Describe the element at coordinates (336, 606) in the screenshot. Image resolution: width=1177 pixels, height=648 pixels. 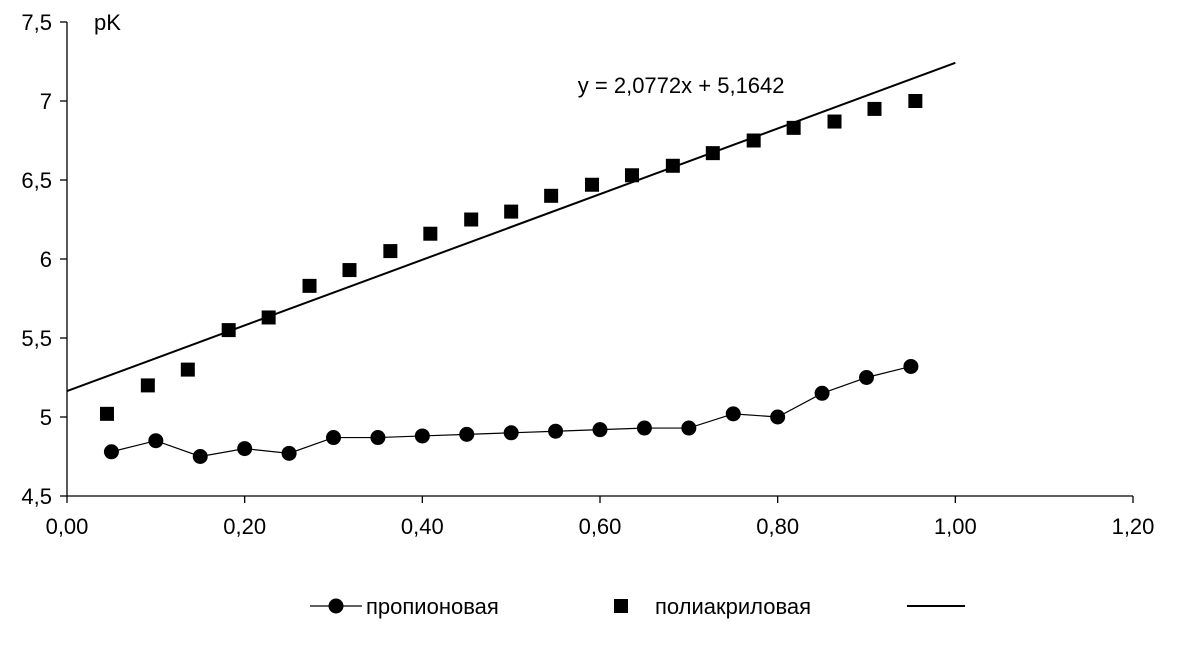
I see `legend-circle-marker` at that location.